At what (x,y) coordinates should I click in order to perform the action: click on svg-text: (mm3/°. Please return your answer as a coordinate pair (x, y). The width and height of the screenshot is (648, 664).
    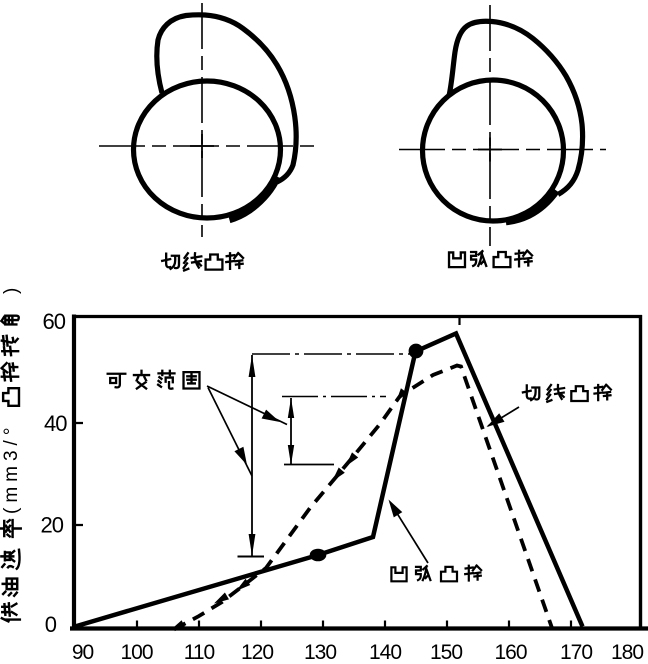
    Looking at the image, I should click on (11, 468).